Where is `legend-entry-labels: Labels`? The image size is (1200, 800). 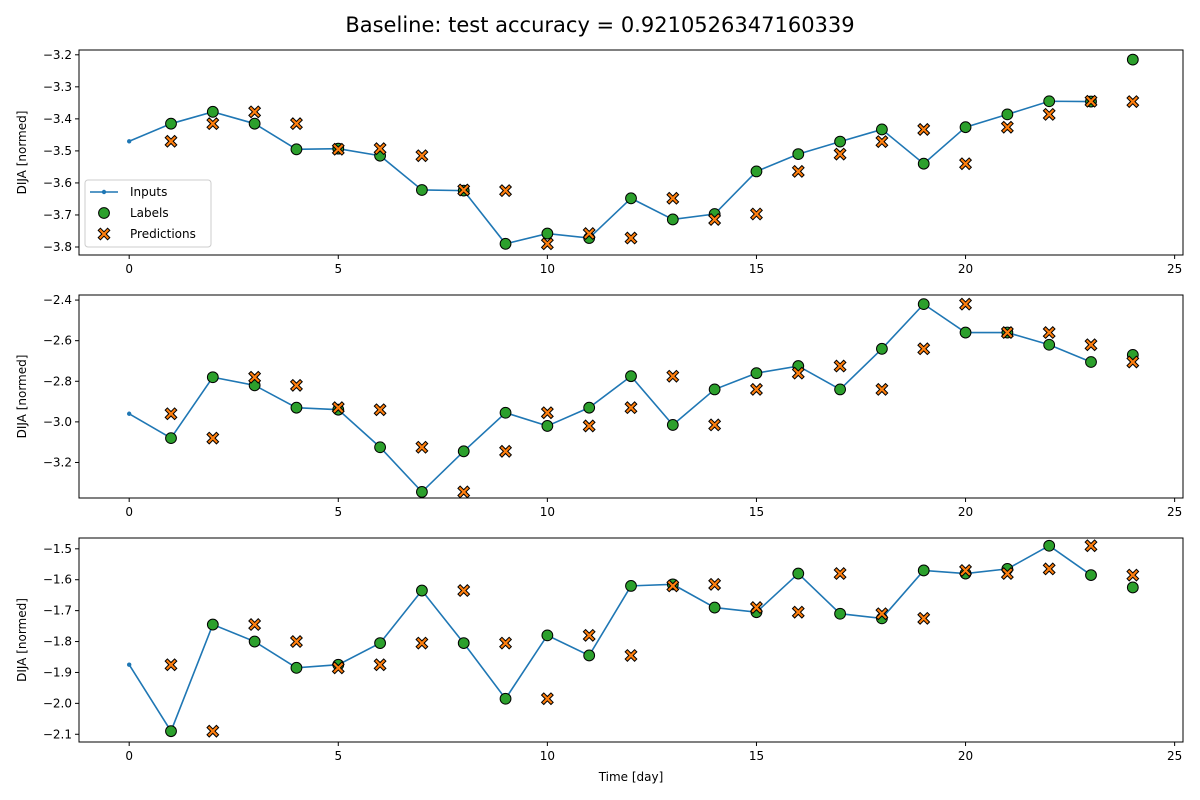 legend-entry-labels: Labels is located at coordinates (149, 213).